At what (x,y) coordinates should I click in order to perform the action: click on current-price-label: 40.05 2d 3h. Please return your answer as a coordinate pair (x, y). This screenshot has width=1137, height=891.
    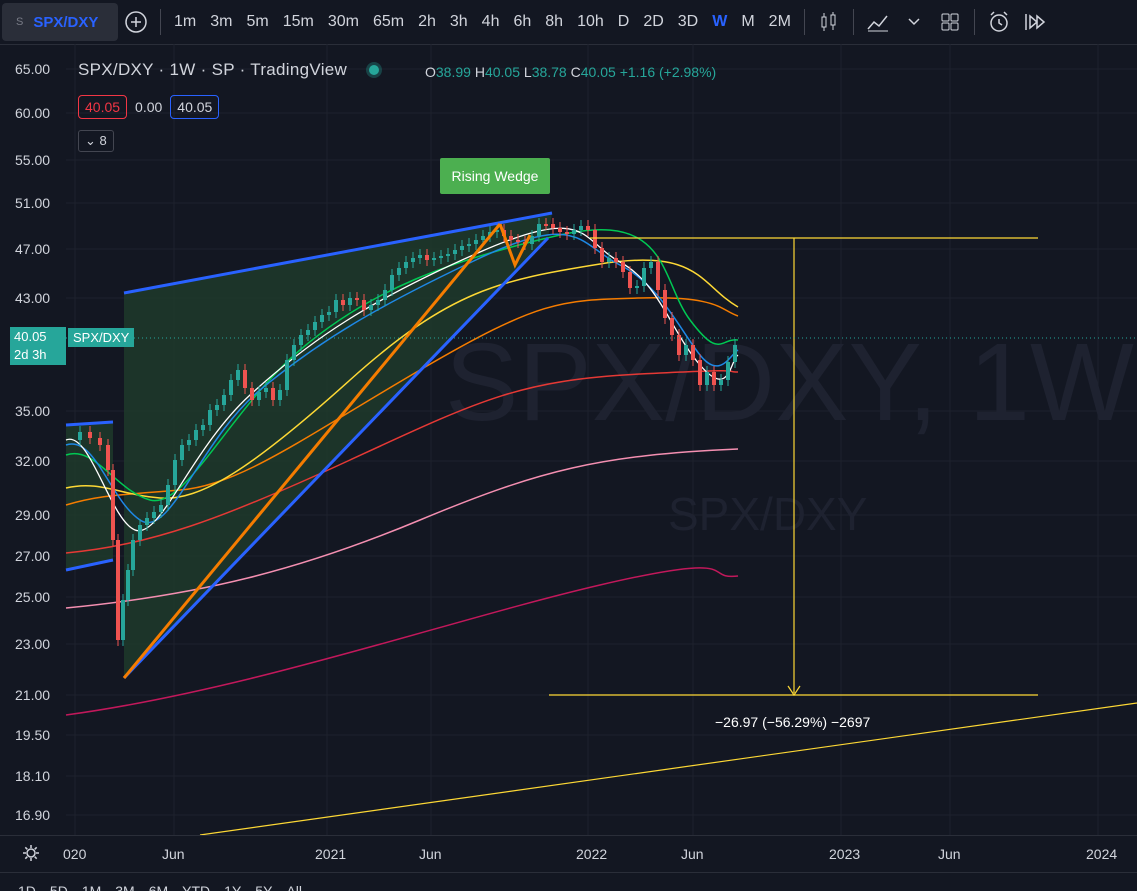
    Looking at the image, I should click on (38, 346).